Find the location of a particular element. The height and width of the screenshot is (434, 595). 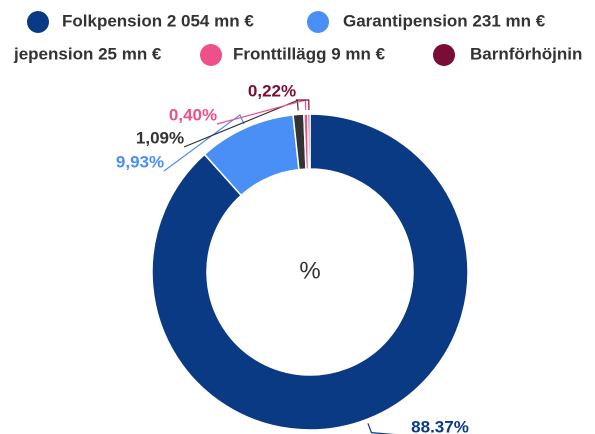

legend-label: Garantipension 231 mn € is located at coordinates (444, 20).